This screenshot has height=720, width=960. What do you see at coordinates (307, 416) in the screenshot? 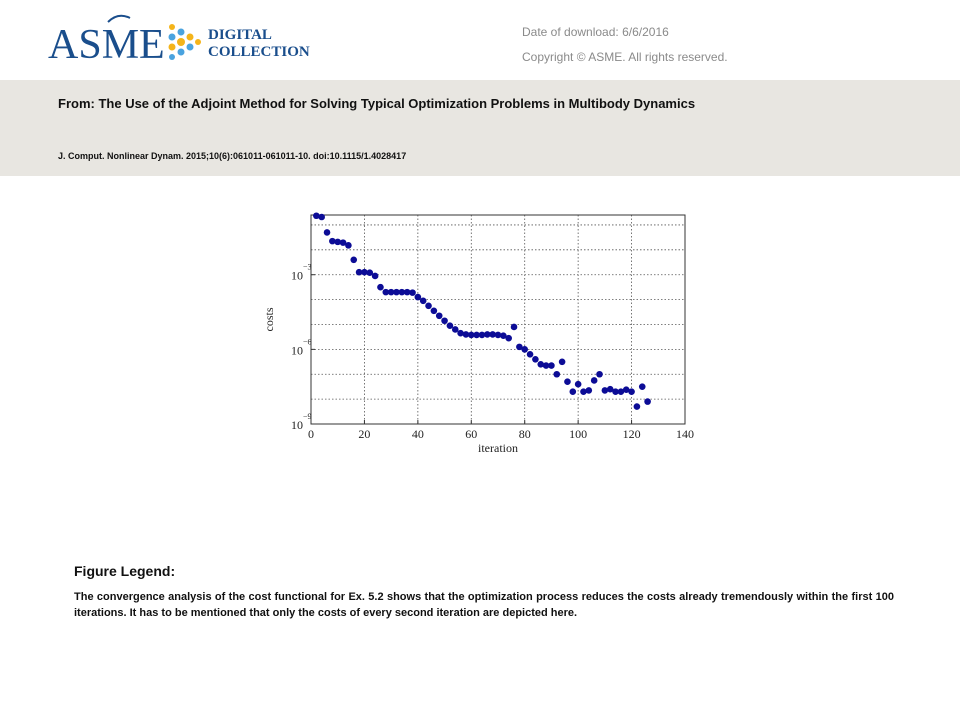
I see `y-tick-label-exponent: −9` at bounding box center [307, 416].